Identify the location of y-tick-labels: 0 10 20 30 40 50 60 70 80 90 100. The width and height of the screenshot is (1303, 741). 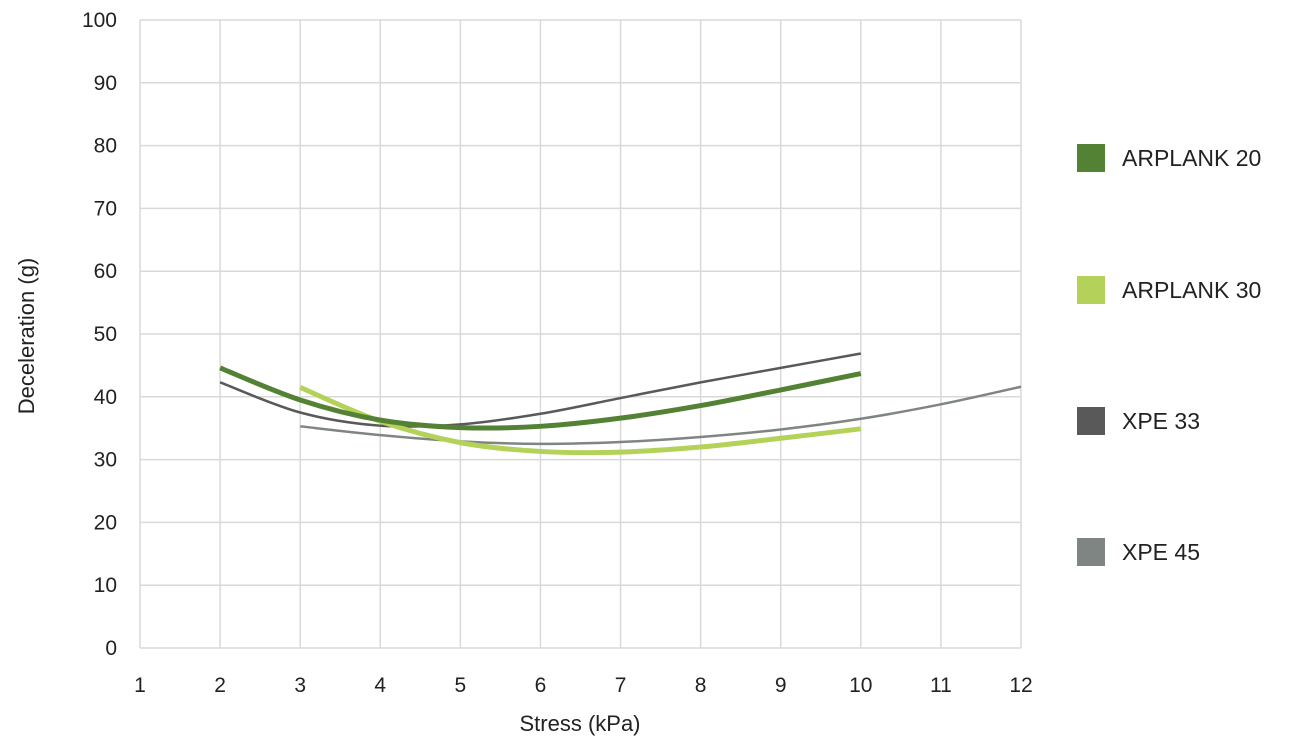
(99, 334).